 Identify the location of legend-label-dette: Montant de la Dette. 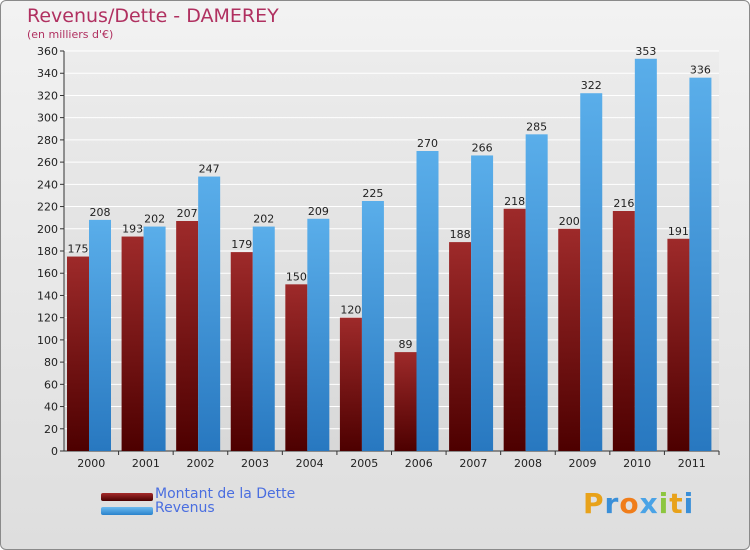
(225, 494).